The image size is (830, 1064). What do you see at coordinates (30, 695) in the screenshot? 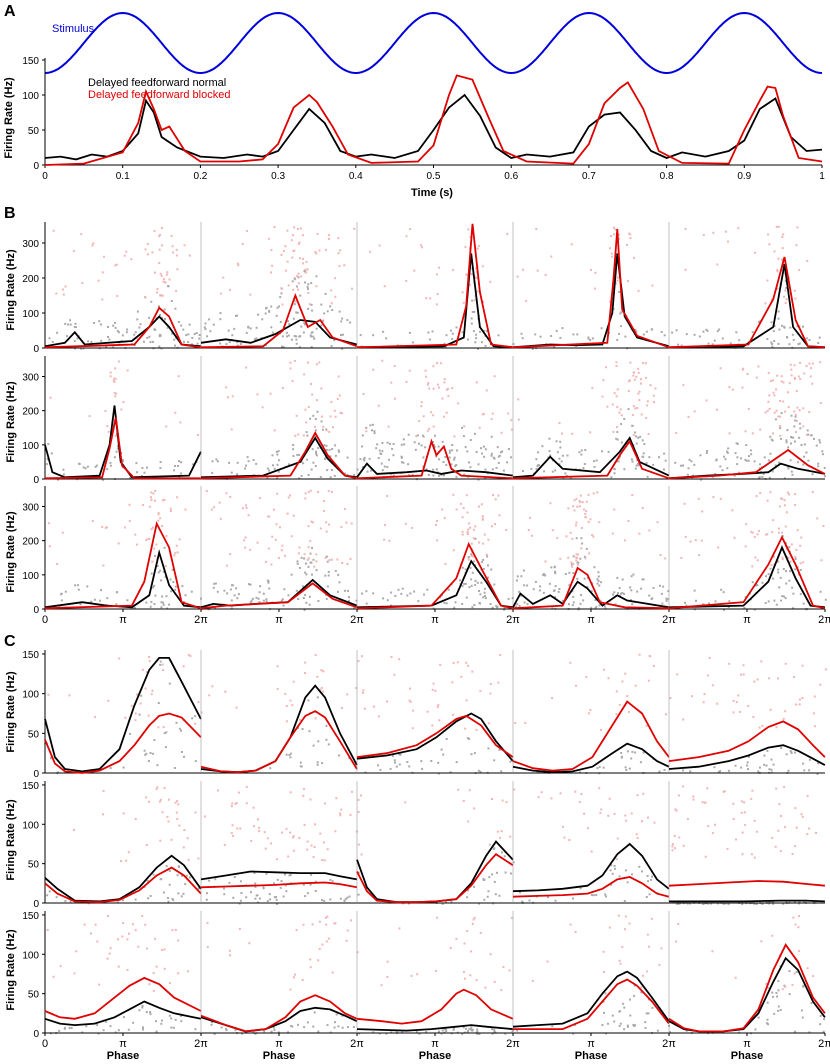
I see `c-y-tick-label-1-2: 100` at bounding box center [30, 695].